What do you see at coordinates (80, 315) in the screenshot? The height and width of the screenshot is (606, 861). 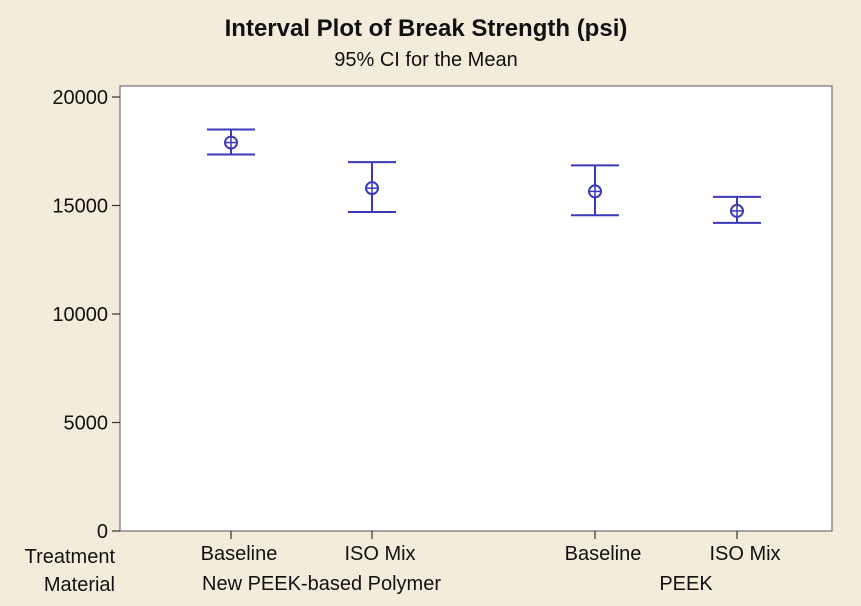 I see `y-tick-label: 10000` at bounding box center [80, 315].